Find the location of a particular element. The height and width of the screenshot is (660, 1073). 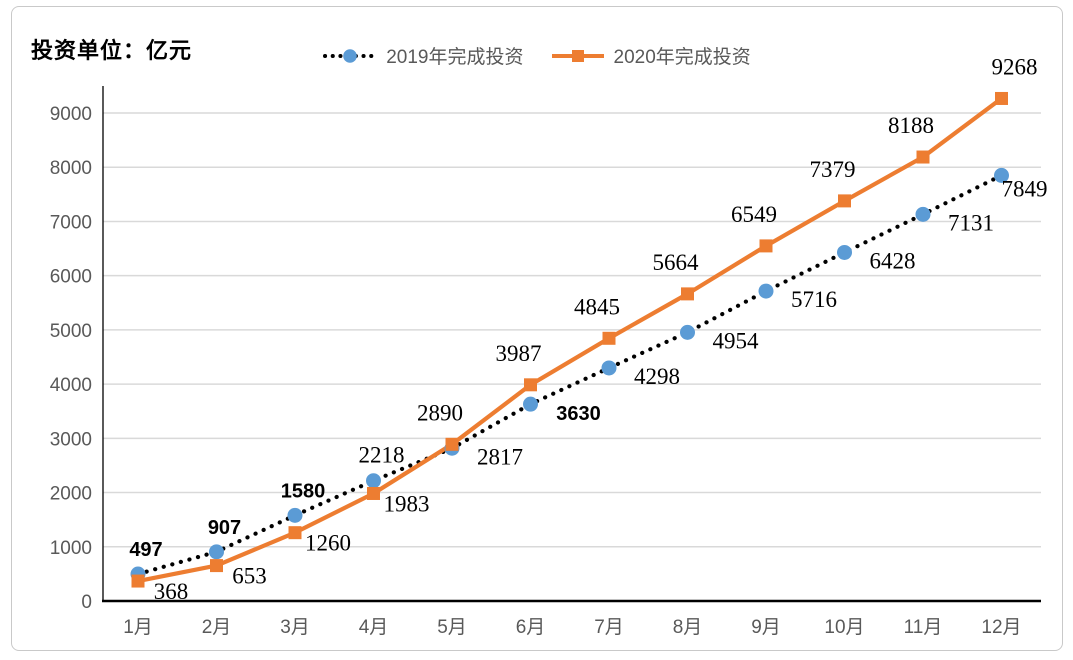

data-point-2019-9月 is located at coordinates (766, 291).